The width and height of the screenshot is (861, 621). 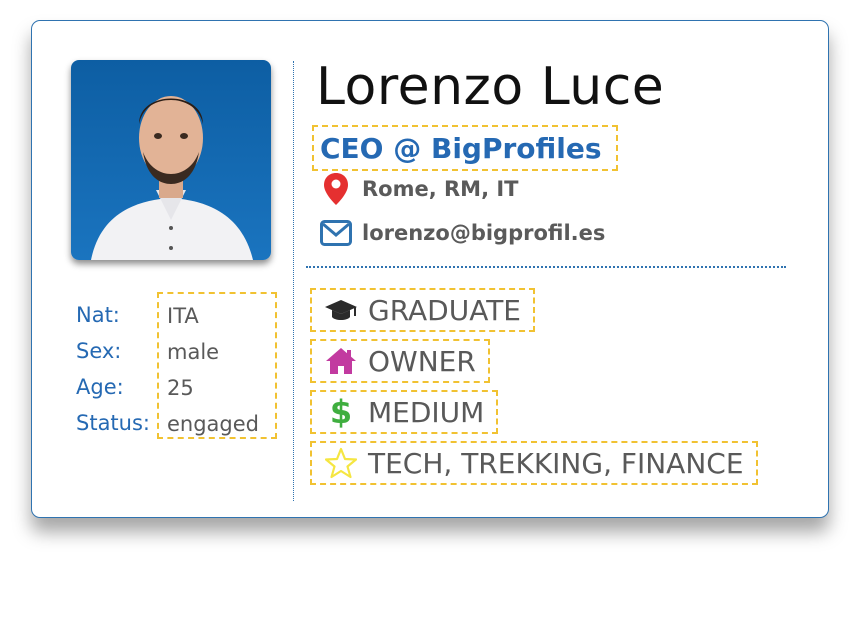 I want to click on tag-owner: OWNER, so click(x=400, y=361).